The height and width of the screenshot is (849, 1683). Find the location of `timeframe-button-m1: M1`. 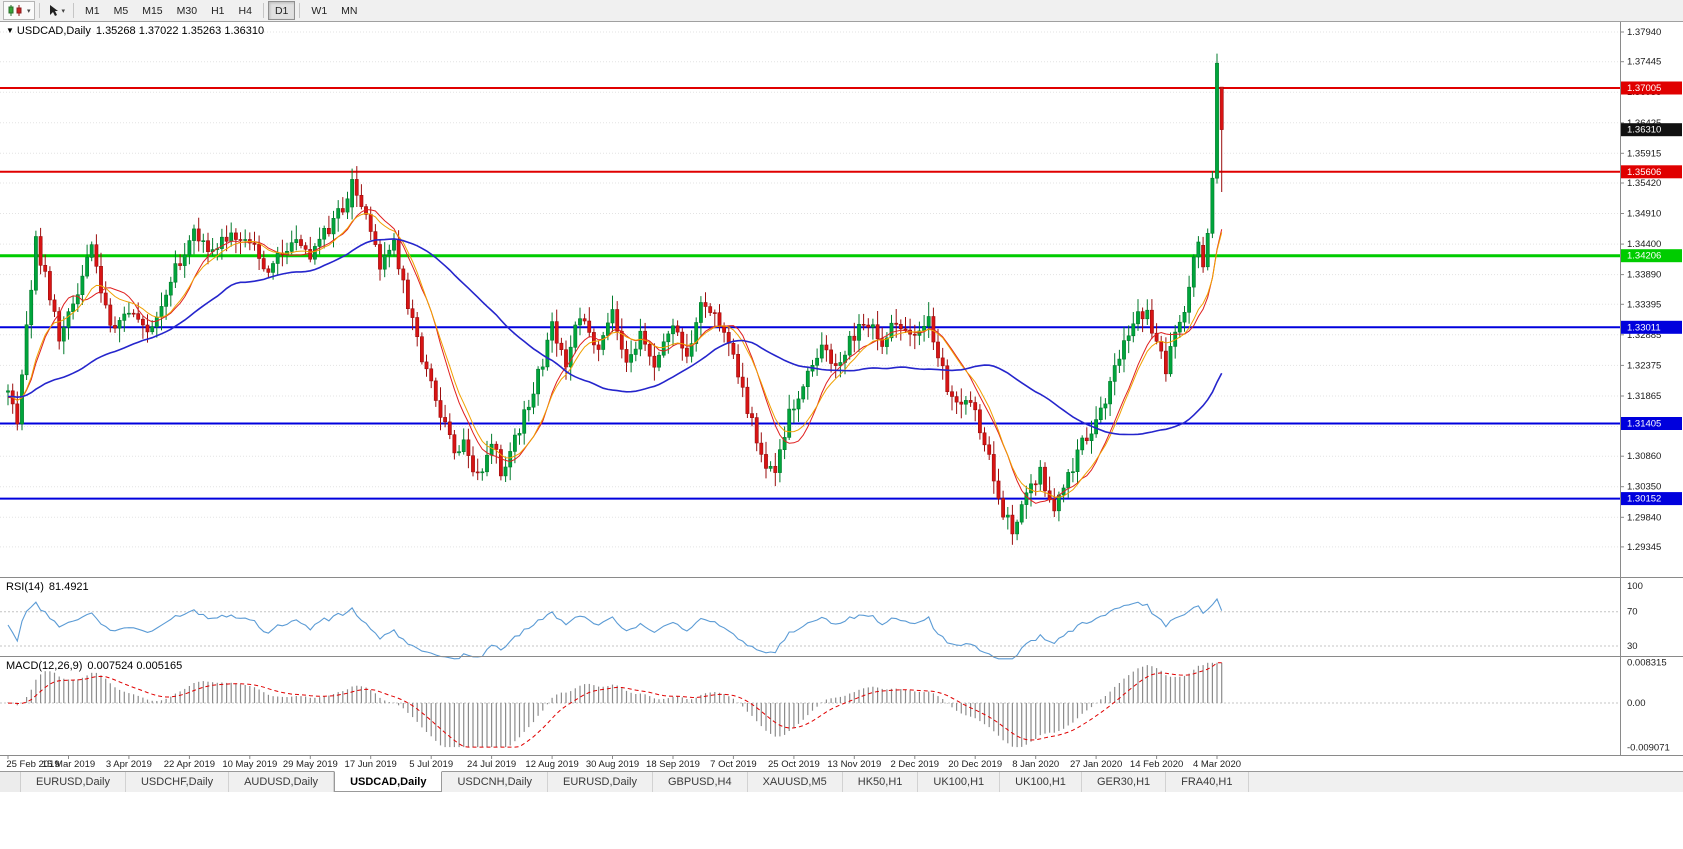

timeframe-button-m1: M1 is located at coordinates (92, 10).